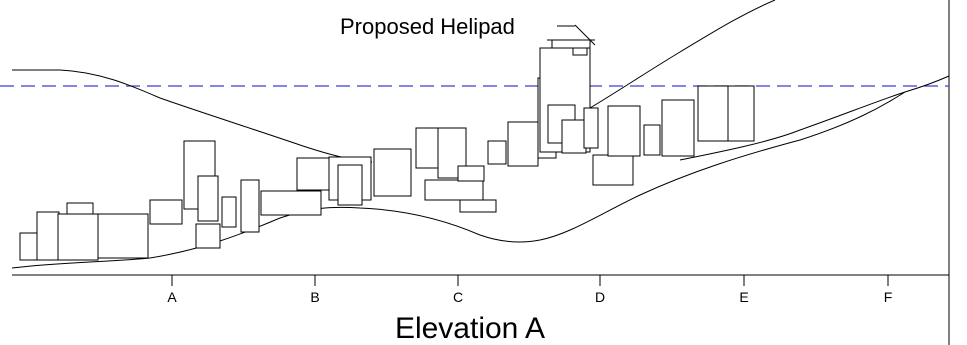 This screenshot has height=345, width=967. I want to click on marker-a: A, so click(172, 290).